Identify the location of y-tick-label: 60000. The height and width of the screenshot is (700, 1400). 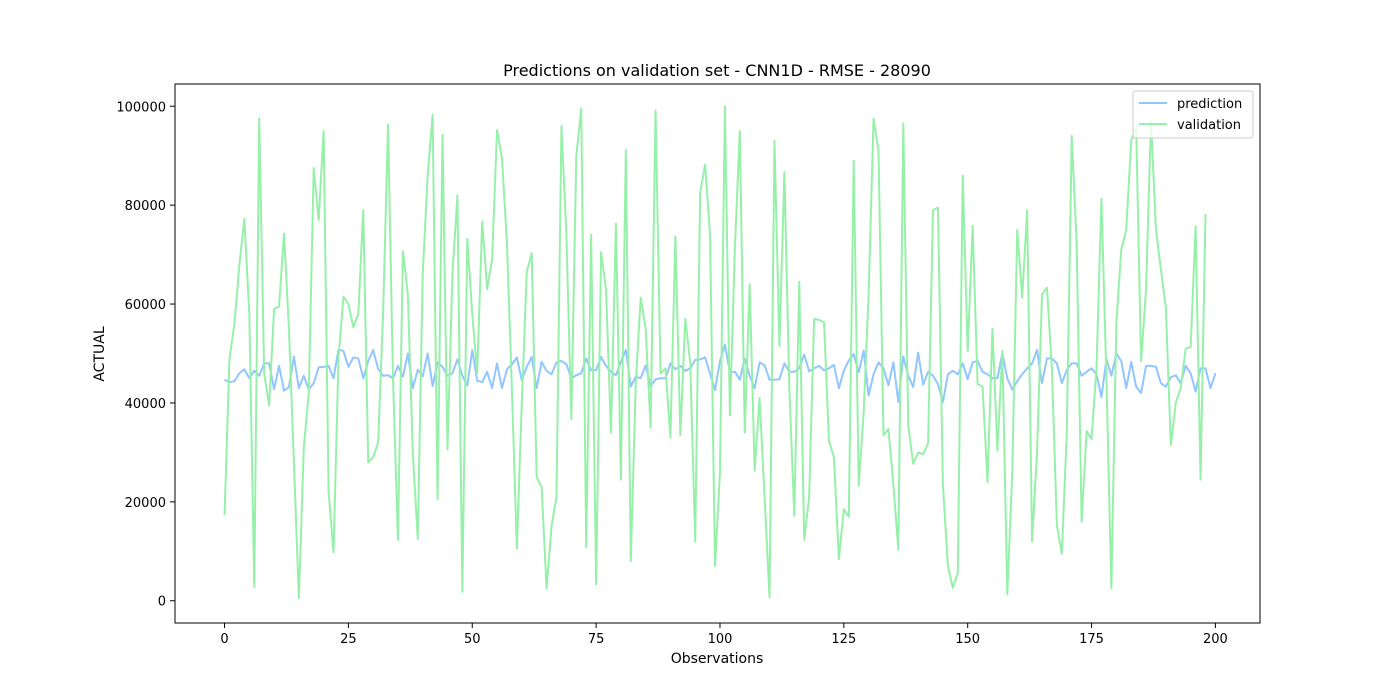
(145, 305).